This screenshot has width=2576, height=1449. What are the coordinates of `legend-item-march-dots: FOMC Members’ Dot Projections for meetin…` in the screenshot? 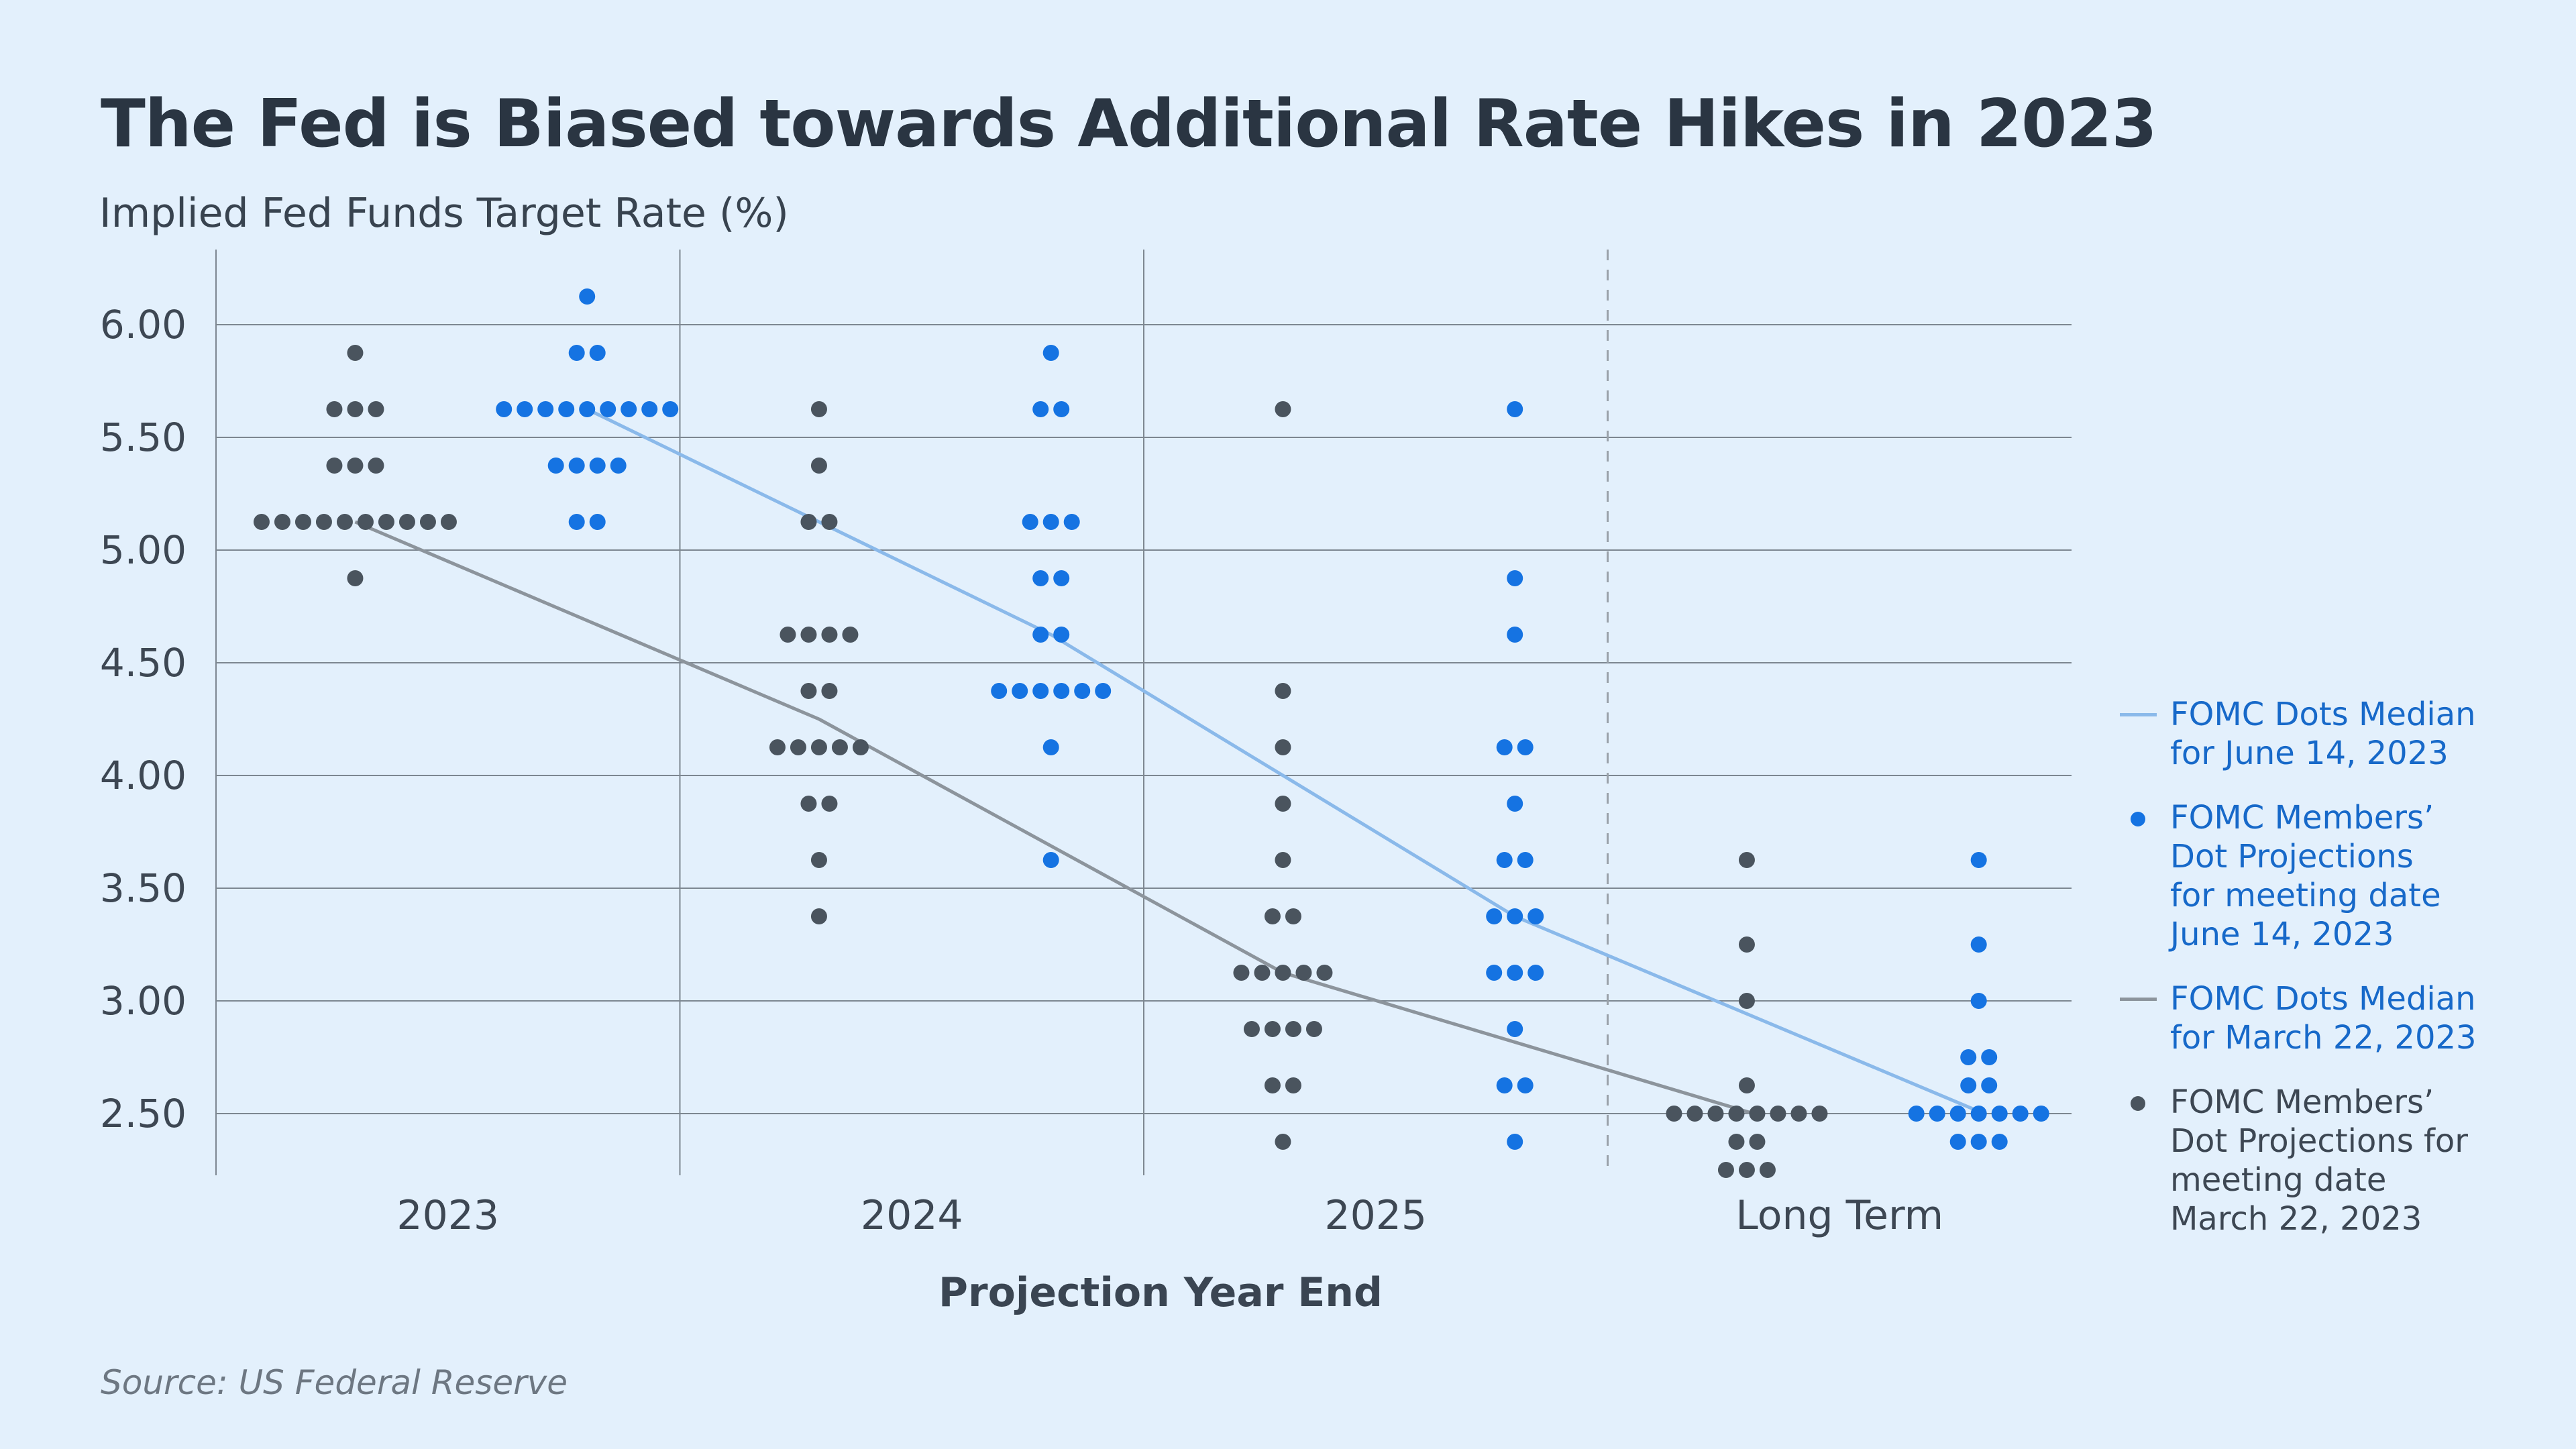 It's located at (2341, 1160).